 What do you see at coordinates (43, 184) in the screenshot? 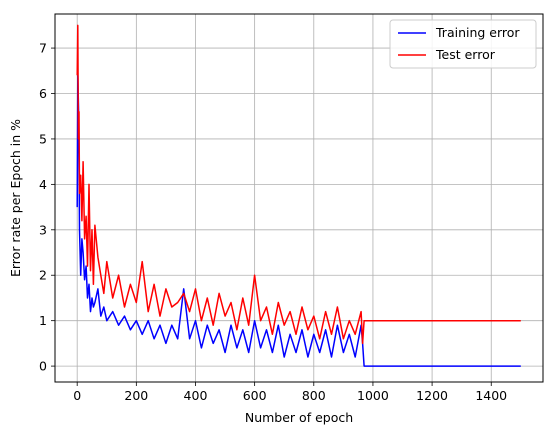
I see `y-tick-label: 4` at bounding box center [43, 184].